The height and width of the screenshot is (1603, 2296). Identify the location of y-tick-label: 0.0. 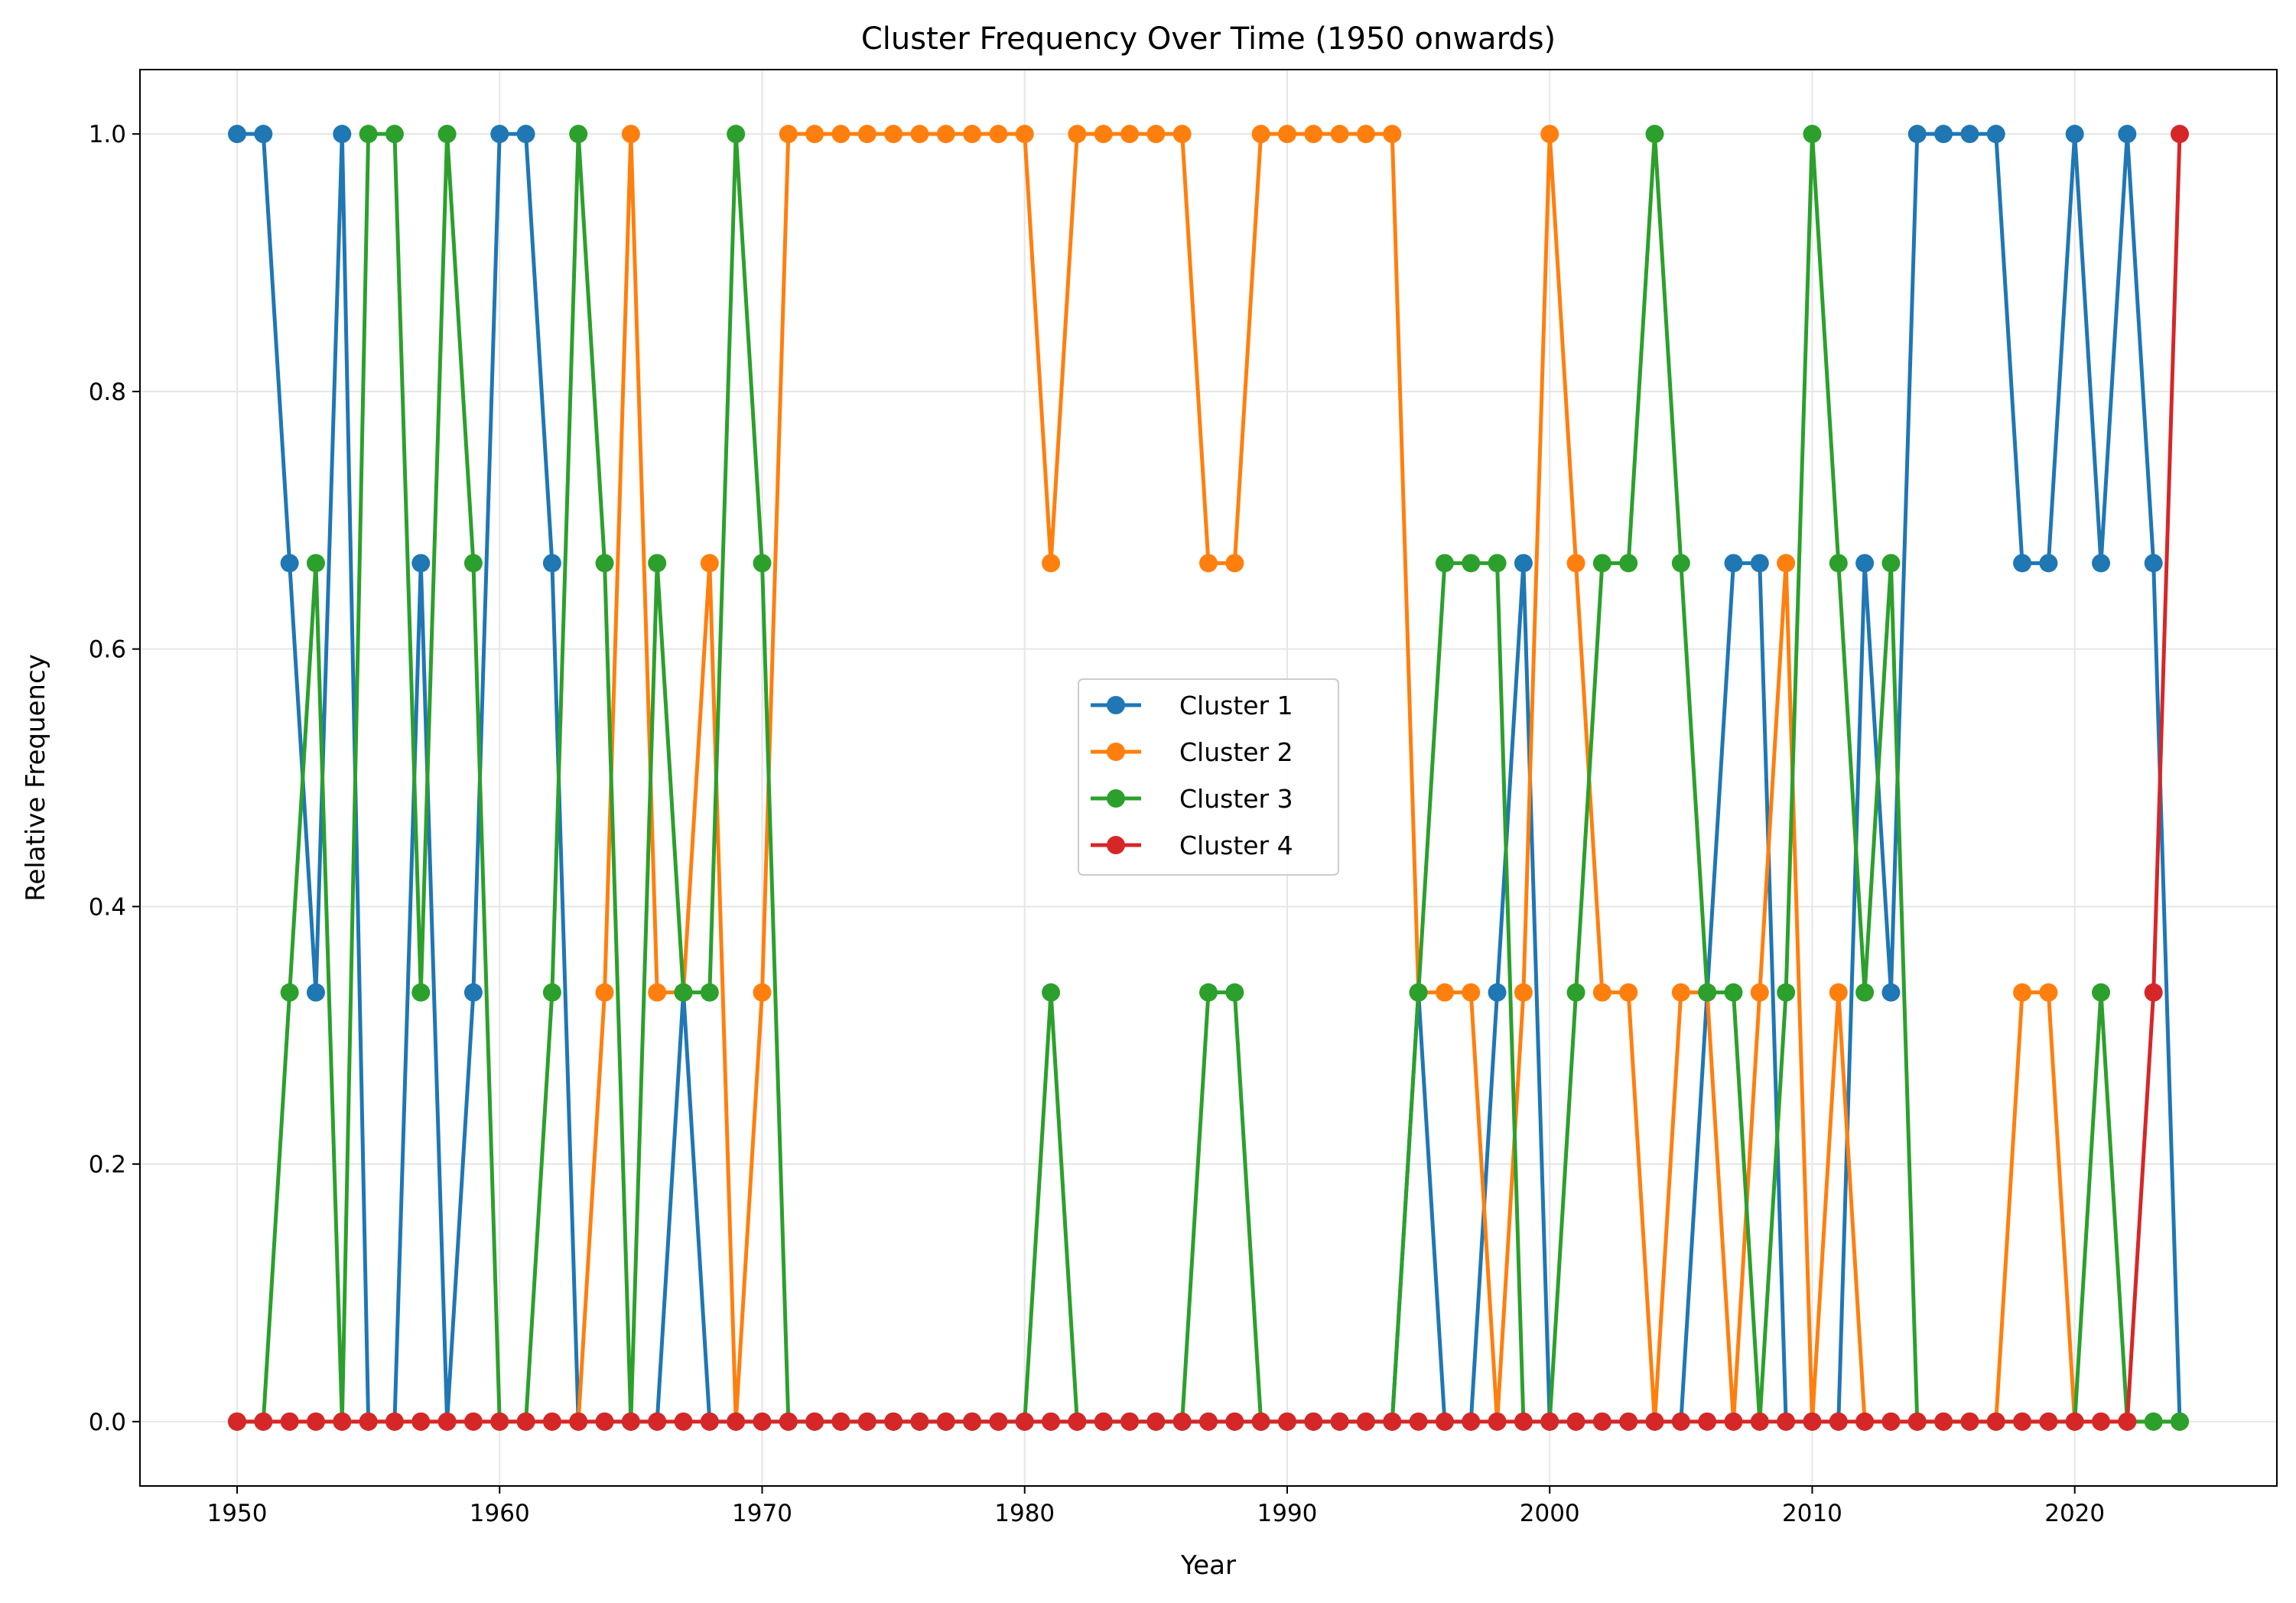
(108, 1422).